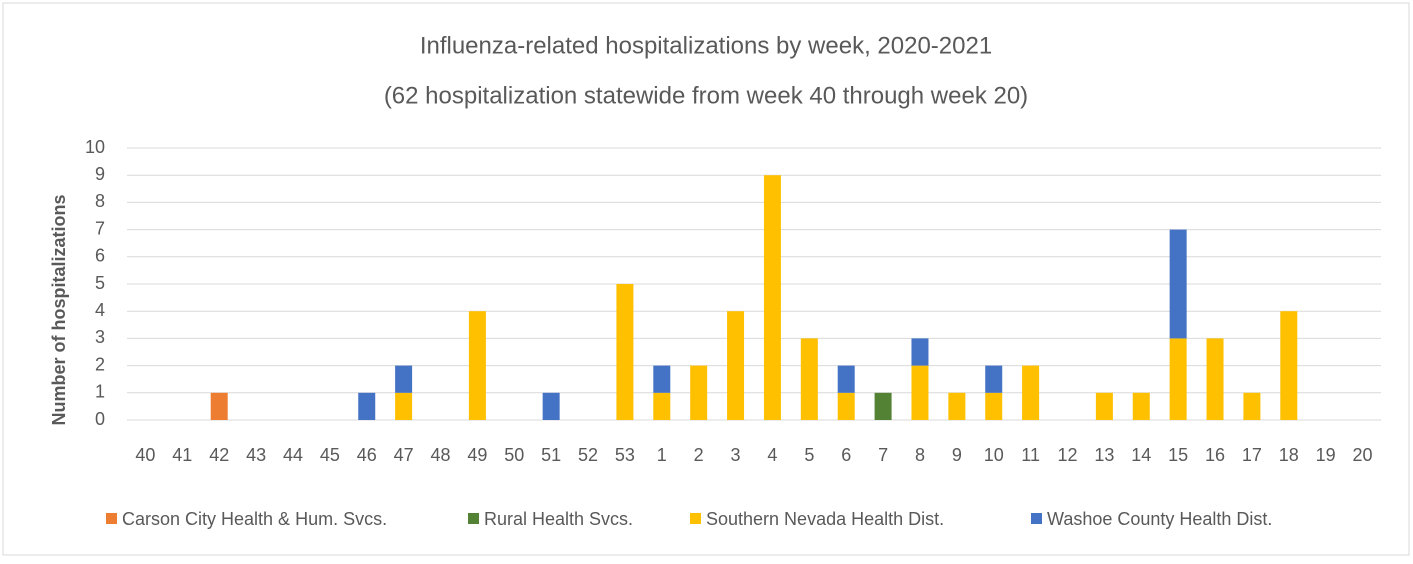  I want to click on x-tick-label: 41, so click(182, 455).